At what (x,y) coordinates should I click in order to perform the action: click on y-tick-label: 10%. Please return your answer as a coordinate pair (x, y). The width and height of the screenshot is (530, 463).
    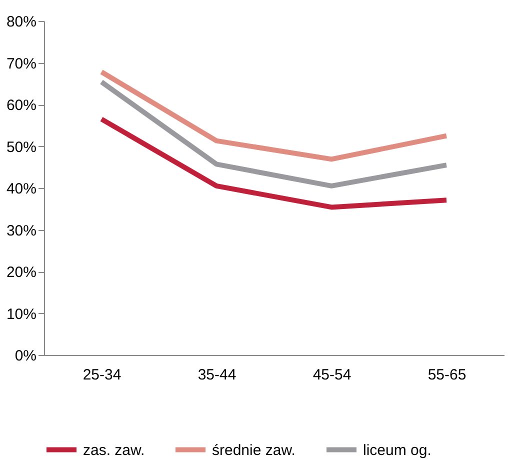
    Looking at the image, I should click on (21, 314).